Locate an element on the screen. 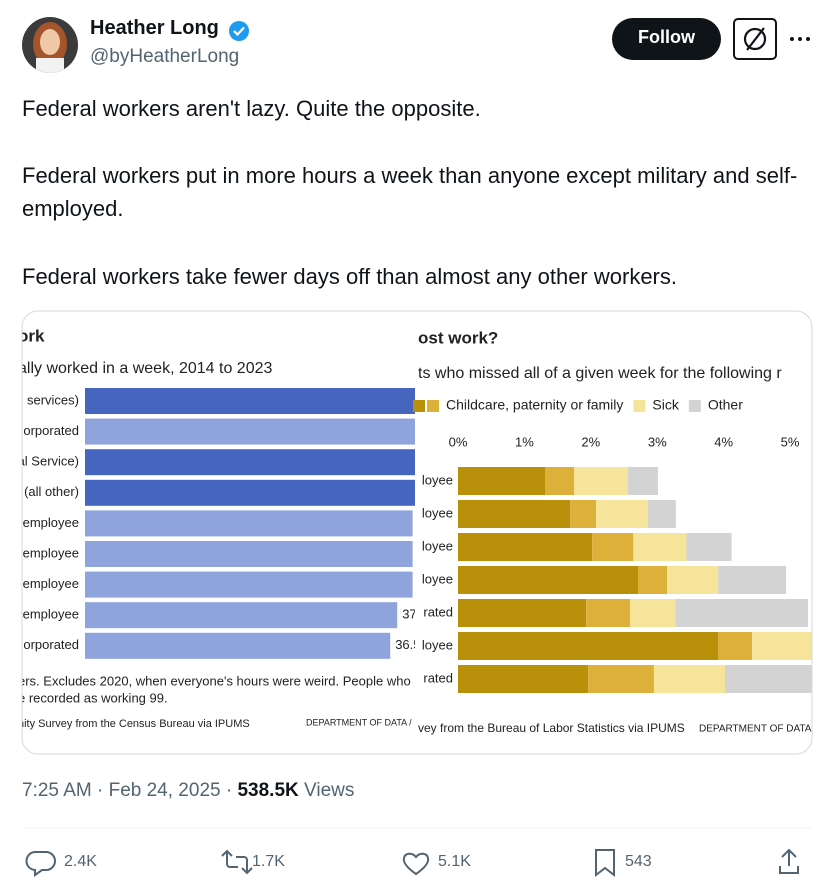 This screenshot has height=895, width=834. x-tick-label: 2% is located at coordinates (590, 441).